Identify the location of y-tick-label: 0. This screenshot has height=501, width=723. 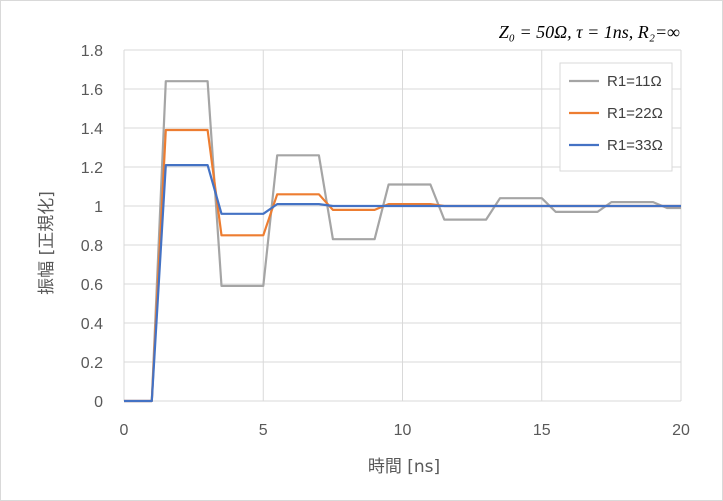
(98, 402).